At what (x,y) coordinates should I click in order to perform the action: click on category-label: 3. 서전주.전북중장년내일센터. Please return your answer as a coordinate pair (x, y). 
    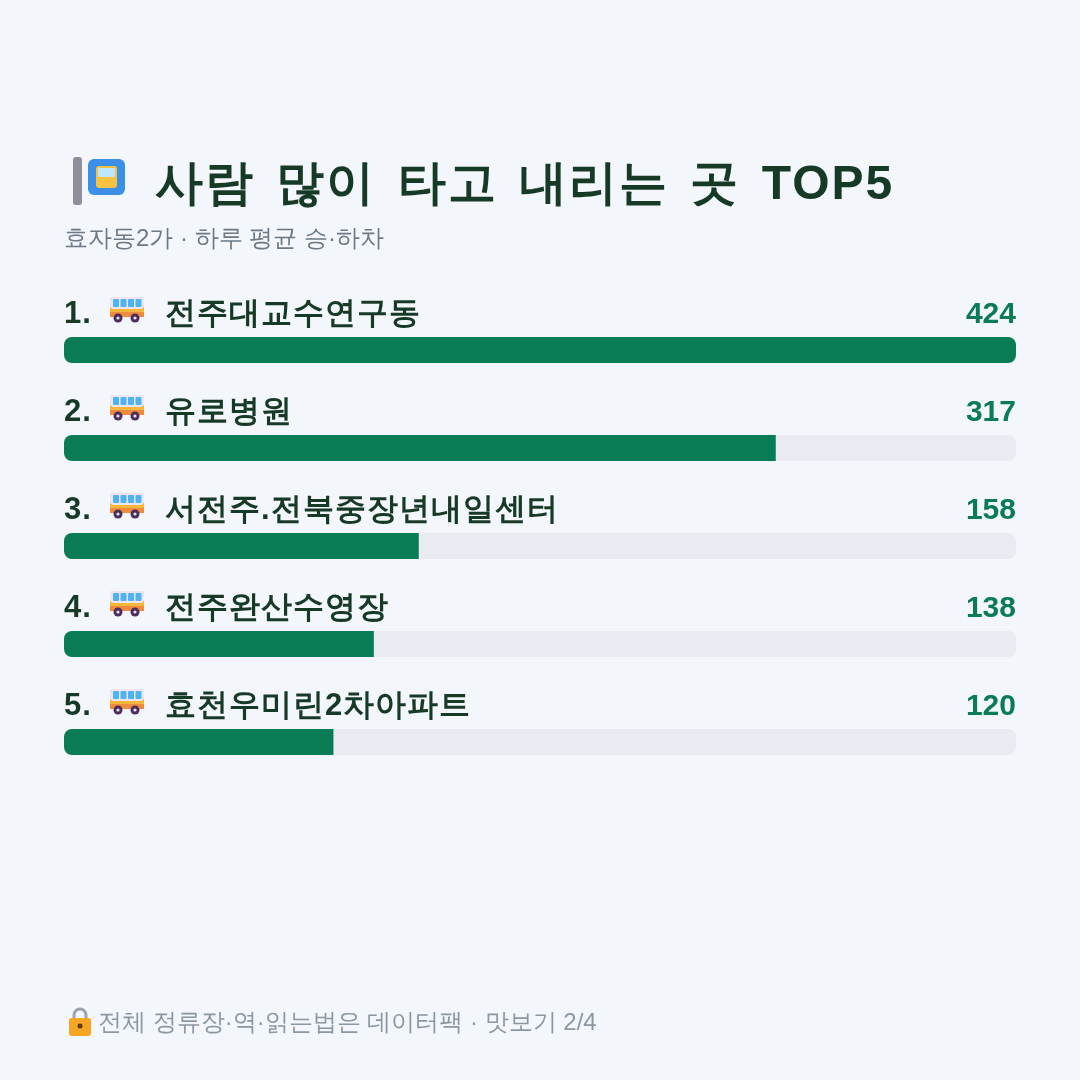
    Looking at the image, I should click on (311, 508).